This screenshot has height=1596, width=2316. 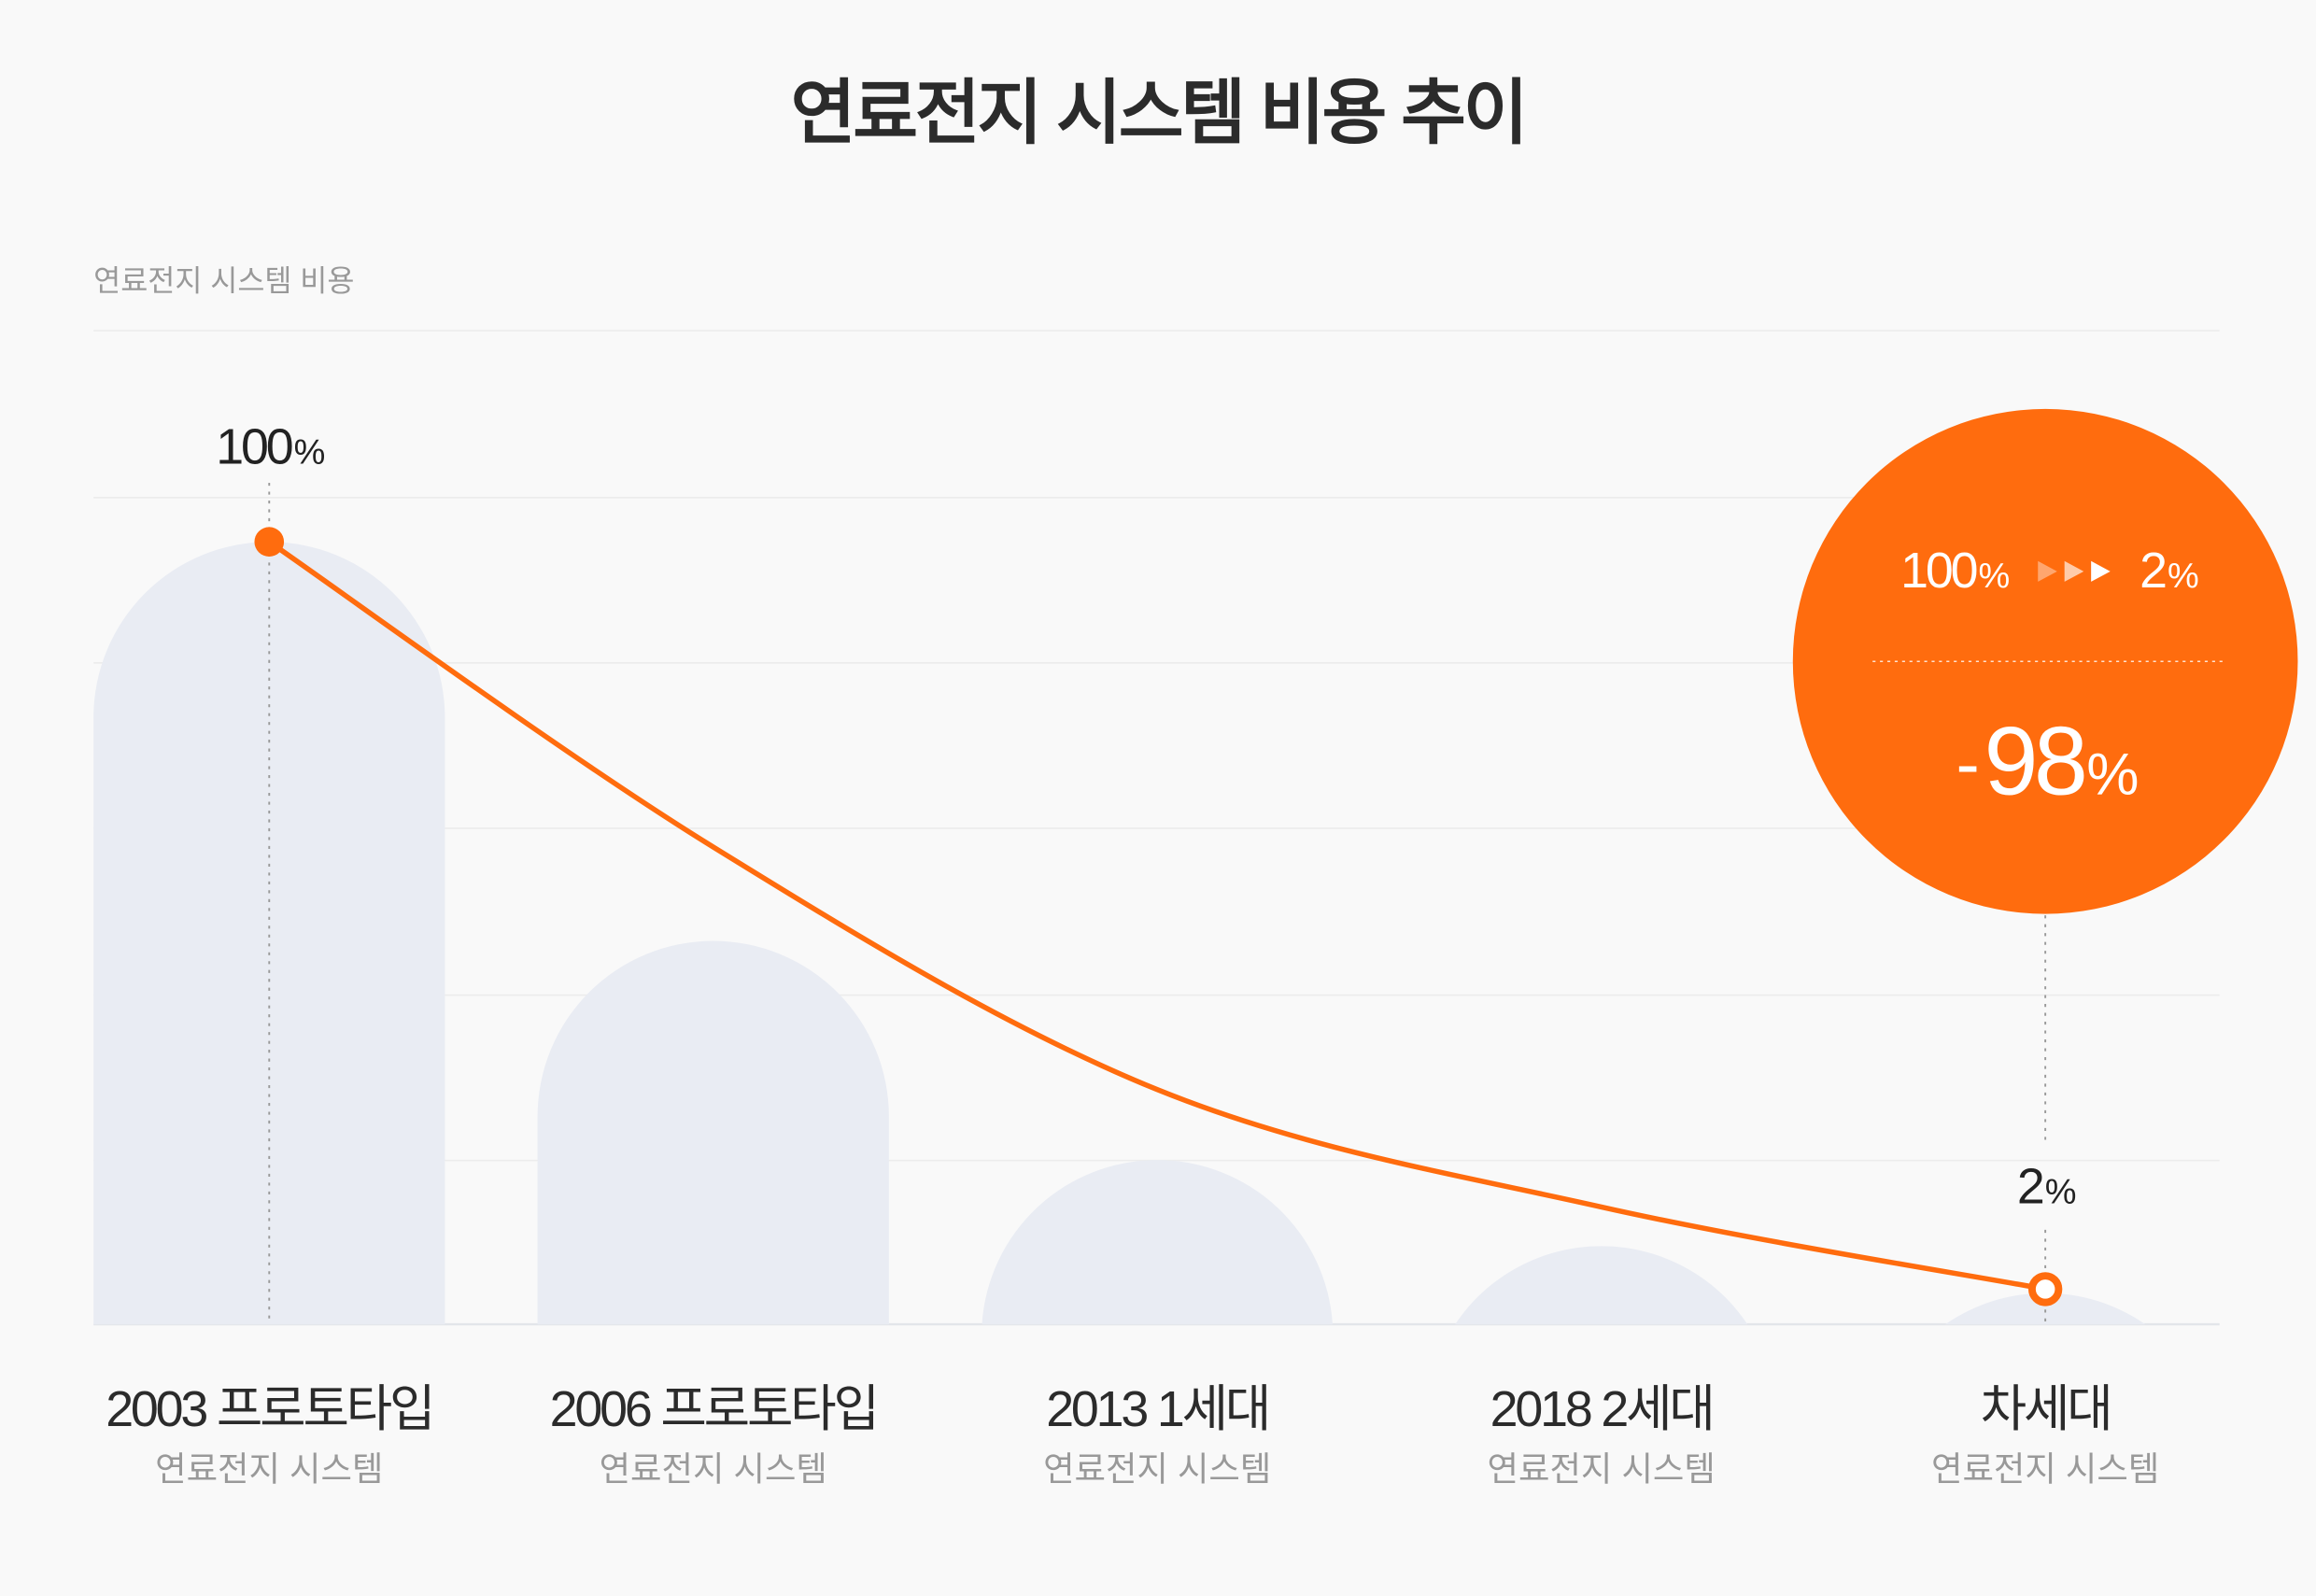 What do you see at coordinates (270, 446) in the screenshot?
I see `data-label-first: 100%` at bounding box center [270, 446].